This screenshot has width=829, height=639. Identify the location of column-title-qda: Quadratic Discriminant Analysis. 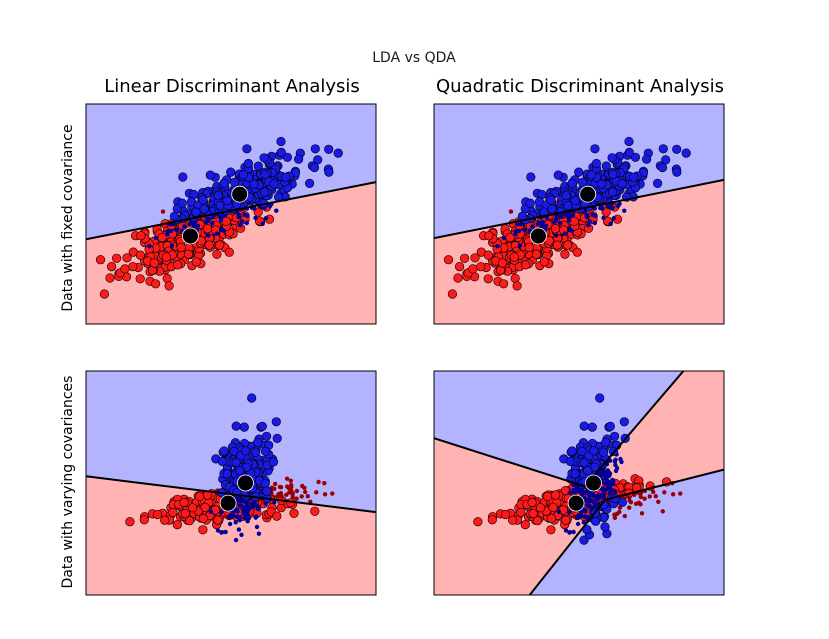
(580, 86).